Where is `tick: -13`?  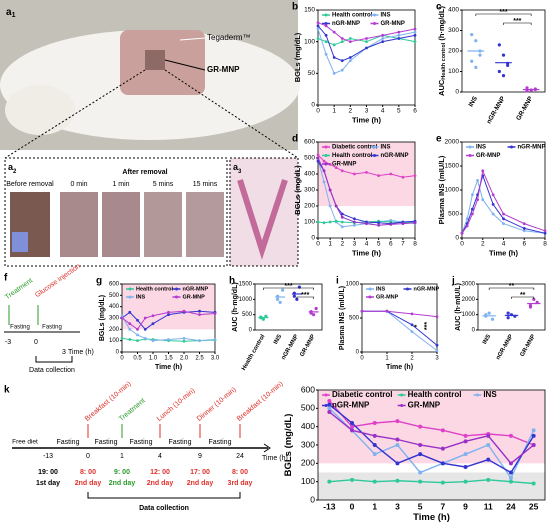
tick: -13 is located at coordinates (48, 456).